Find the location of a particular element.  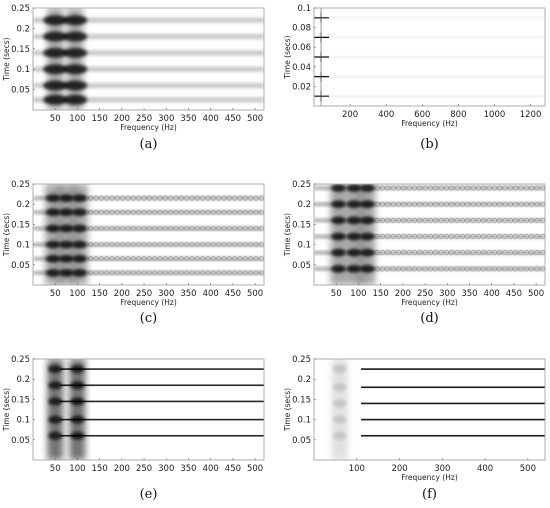

plot-background is located at coordinates (148, 409).